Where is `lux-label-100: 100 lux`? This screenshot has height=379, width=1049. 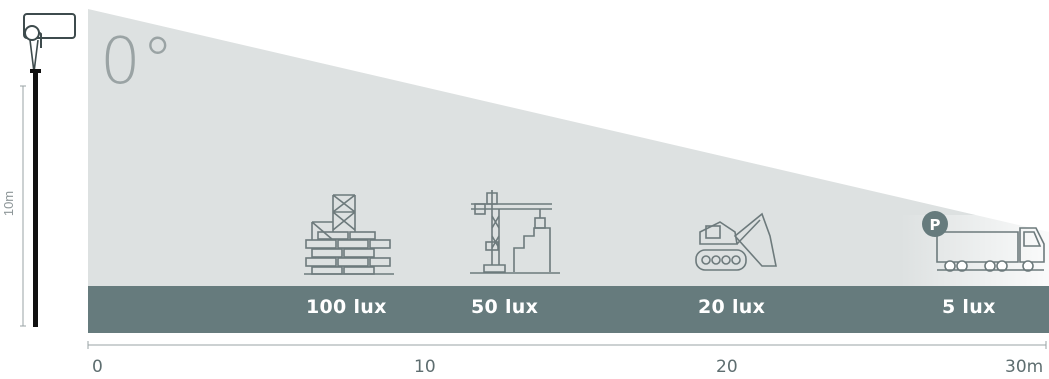
lux-label-100: 100 lux is located at coordinates (346, 307).